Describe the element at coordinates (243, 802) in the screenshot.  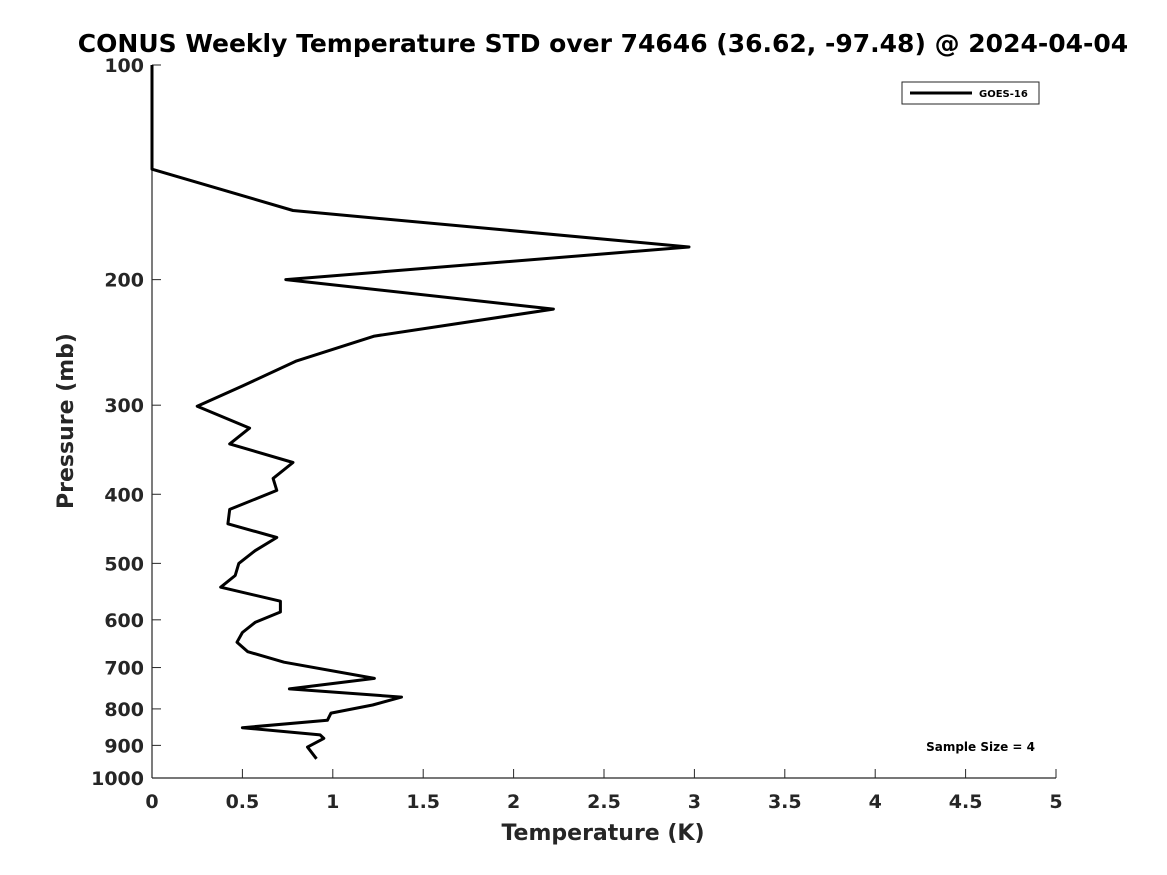
I see `x-tick-label: 0.5` at that location.